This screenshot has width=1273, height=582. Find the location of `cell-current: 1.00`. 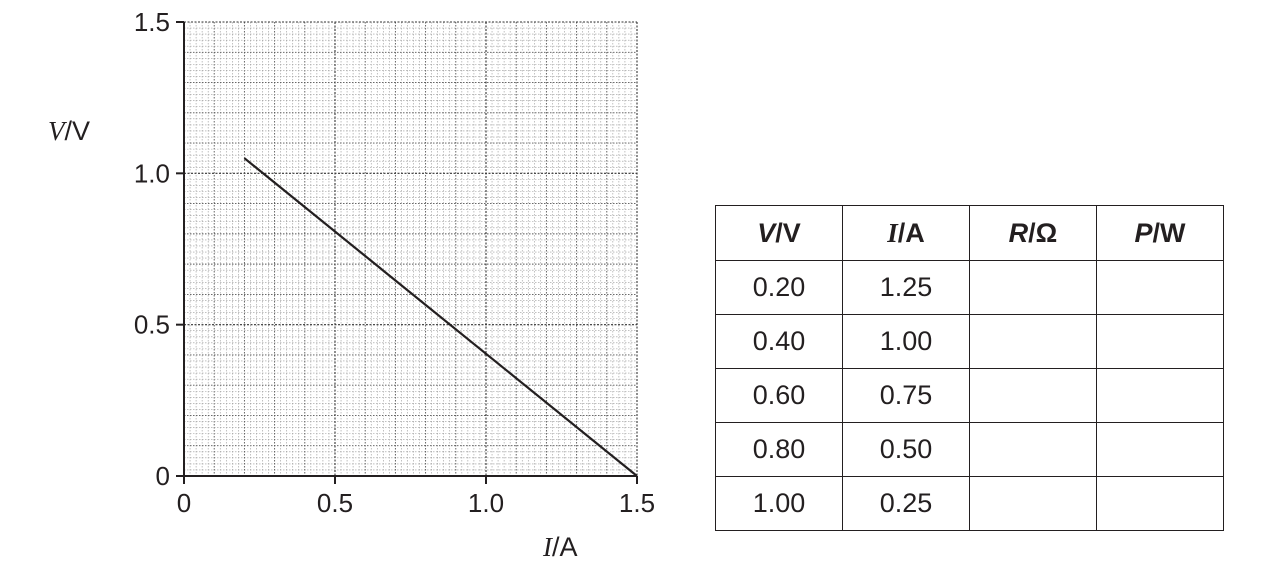

cell-current: 1.00 is located at coordinates (906, 341).